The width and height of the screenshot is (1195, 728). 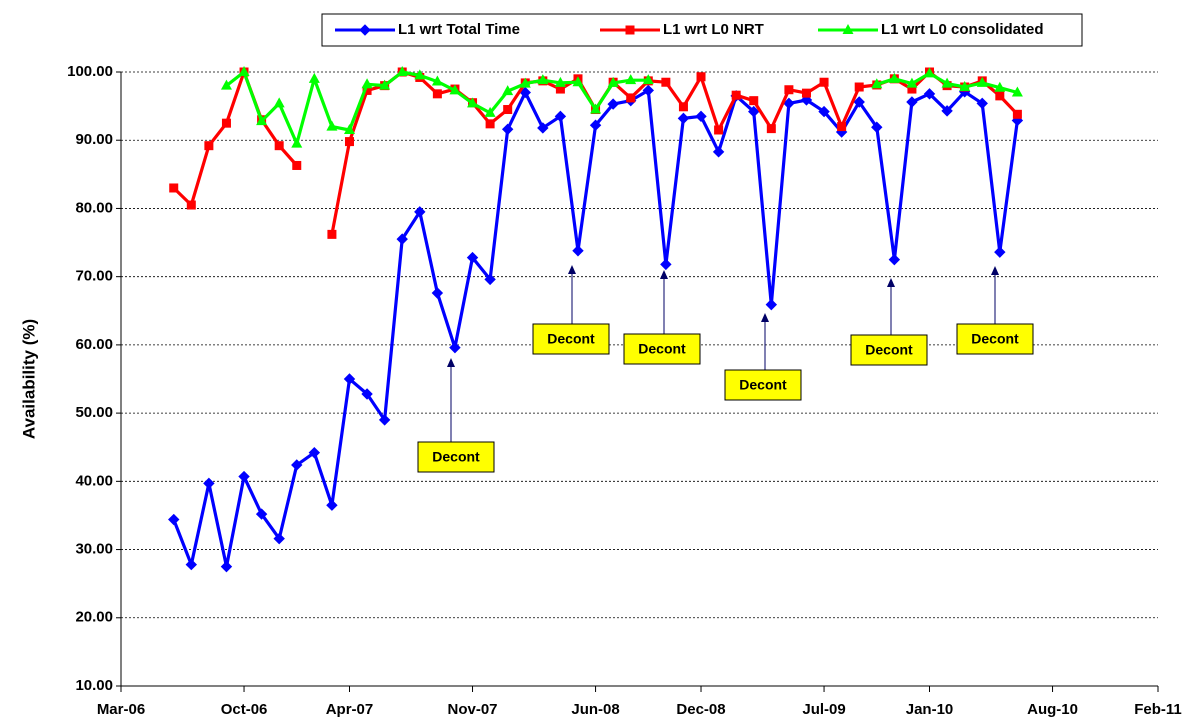 What do you see at coordinates (713, 29) in the screenshot?
I see `legend-label: L1 wrt L0 NRT` at bounding box center [713, 29].